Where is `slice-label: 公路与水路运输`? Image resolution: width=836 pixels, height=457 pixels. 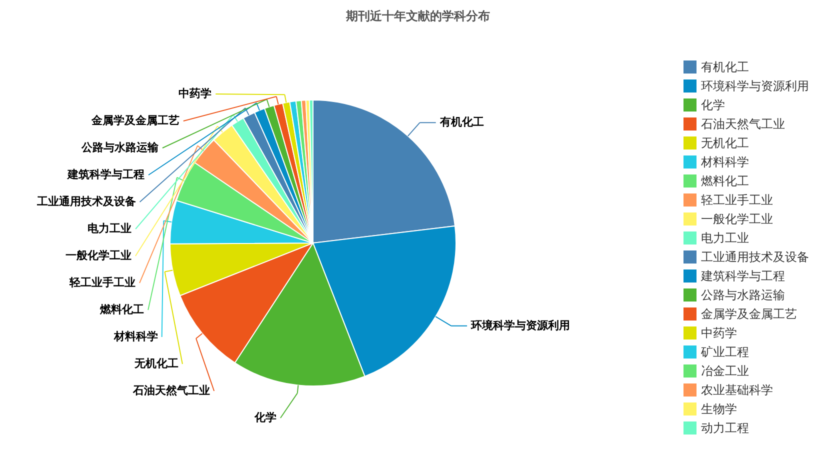
slice-label: 公路与水路运输 is located at coordinates (120, 147).